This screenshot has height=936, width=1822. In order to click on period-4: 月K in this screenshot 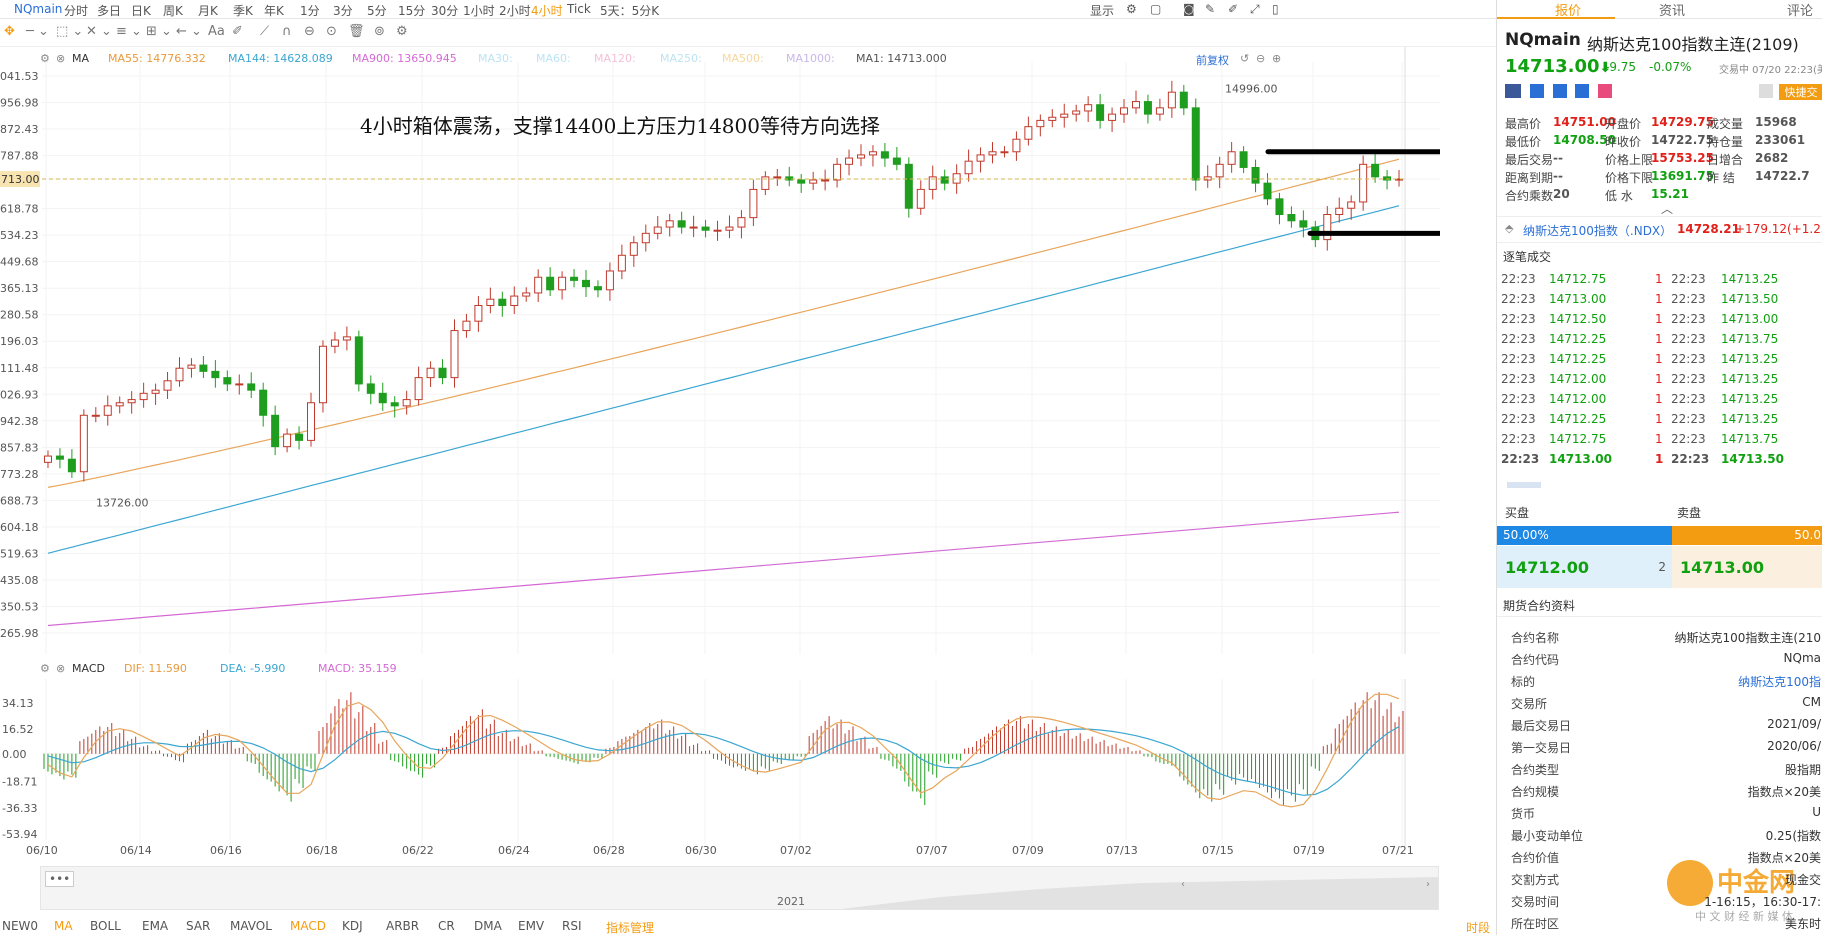, I will do `click(208, 11)`.